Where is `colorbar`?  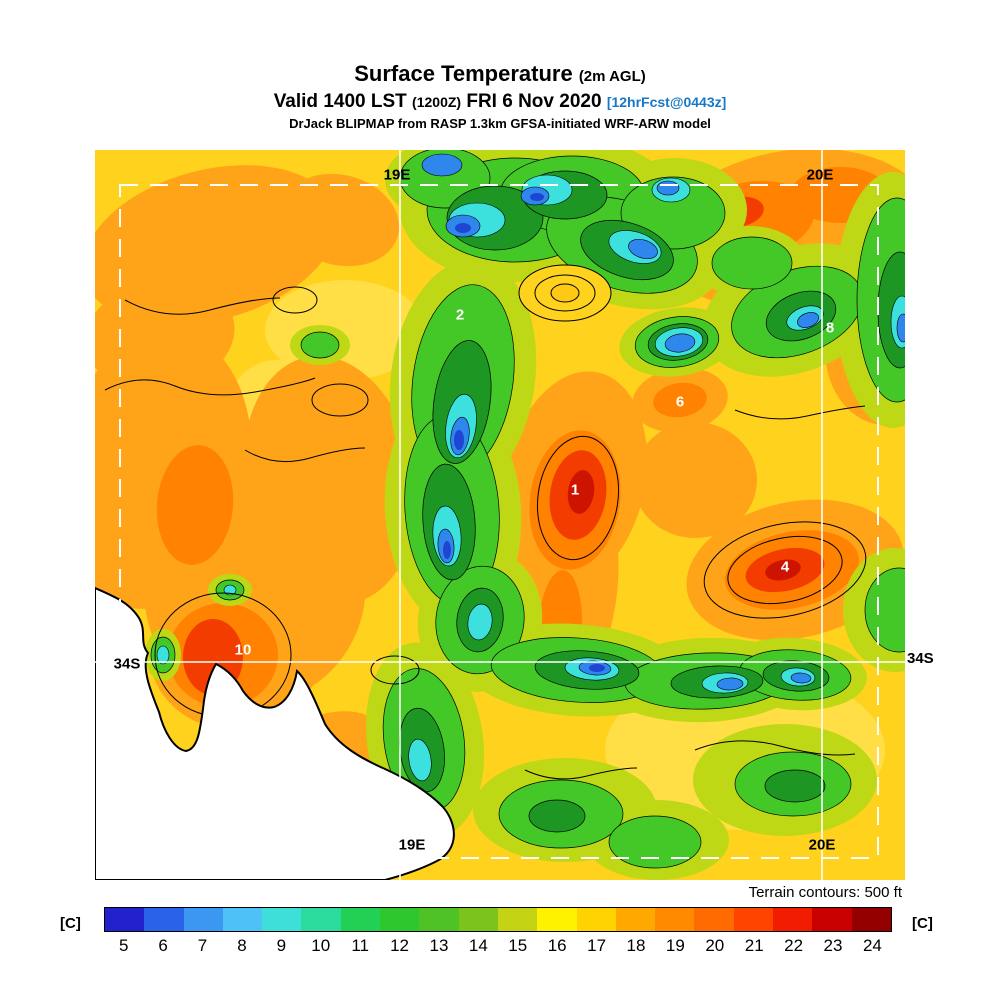
colorbar is located at coordinates (498, 919).